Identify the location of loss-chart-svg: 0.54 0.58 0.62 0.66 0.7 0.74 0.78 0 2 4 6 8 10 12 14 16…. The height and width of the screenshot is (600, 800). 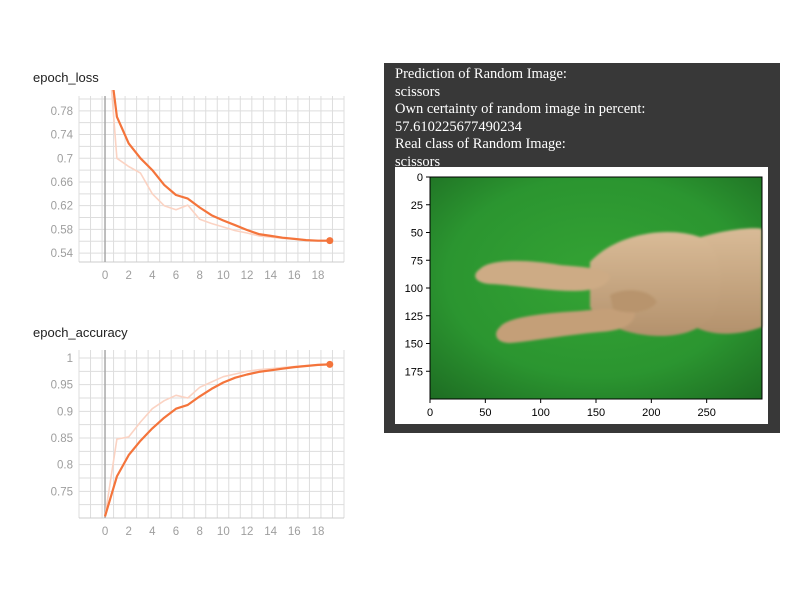
(198, 186).